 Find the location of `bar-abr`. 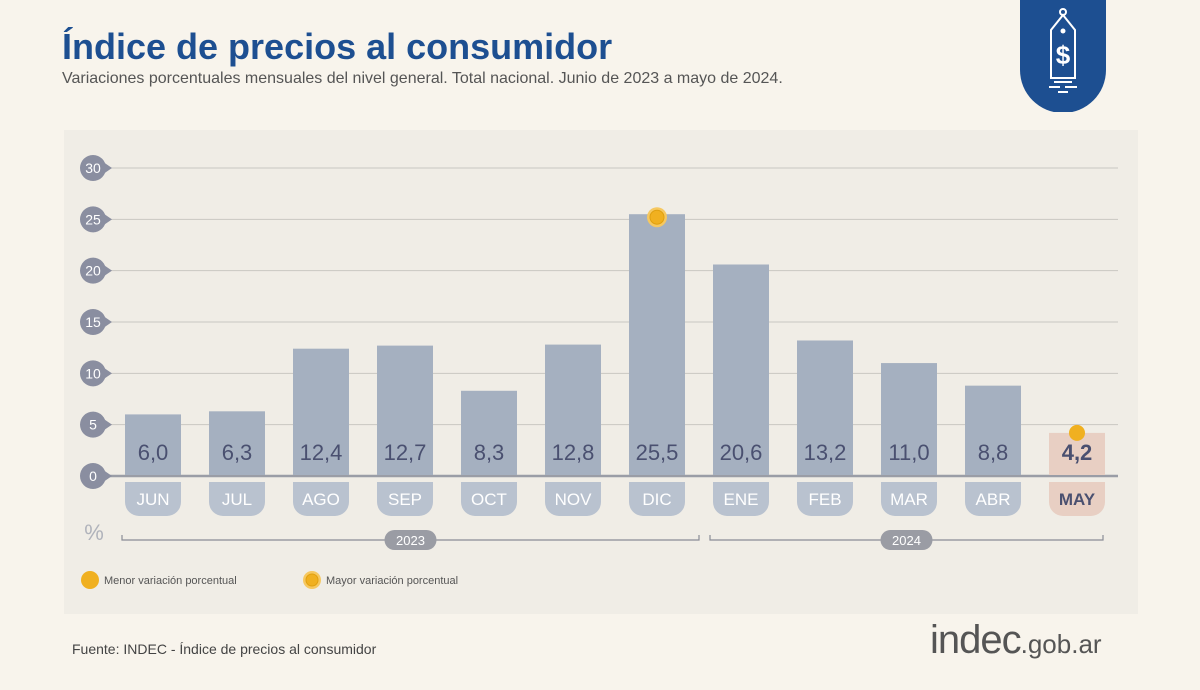

bar-abr is located at coordinates (993, 430).